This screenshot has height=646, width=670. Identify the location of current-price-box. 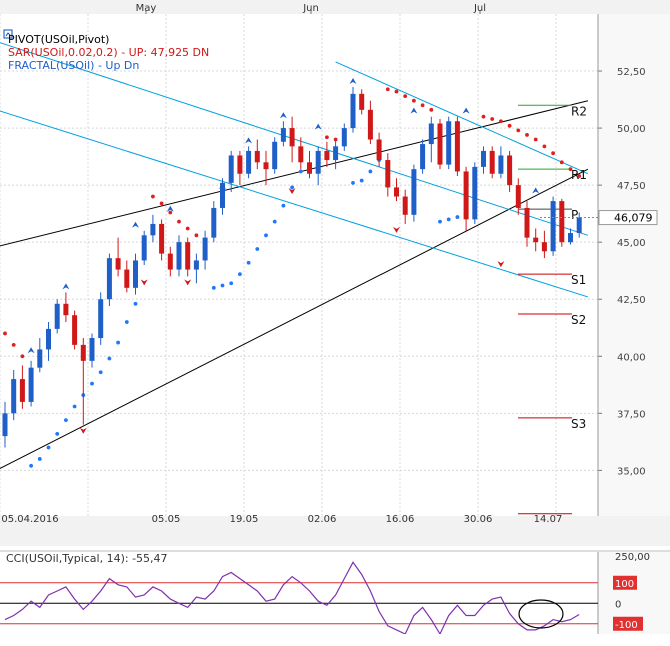
(628, 218).